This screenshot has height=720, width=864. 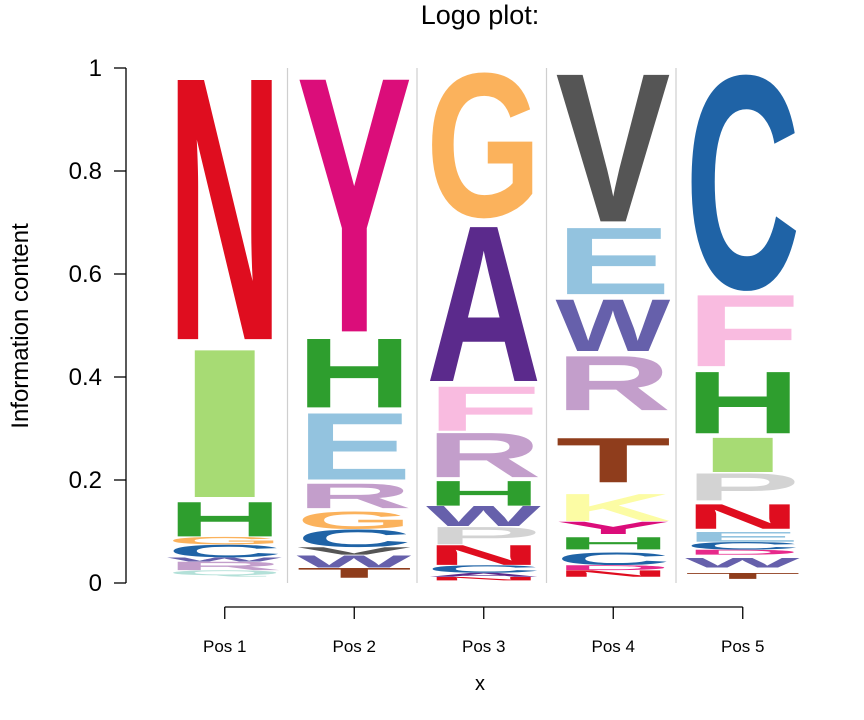 What do you see at coordinates (354, 646) in the screenshot?
I see `x-tick-label: Pos 2` at bounding box center [354, 646].